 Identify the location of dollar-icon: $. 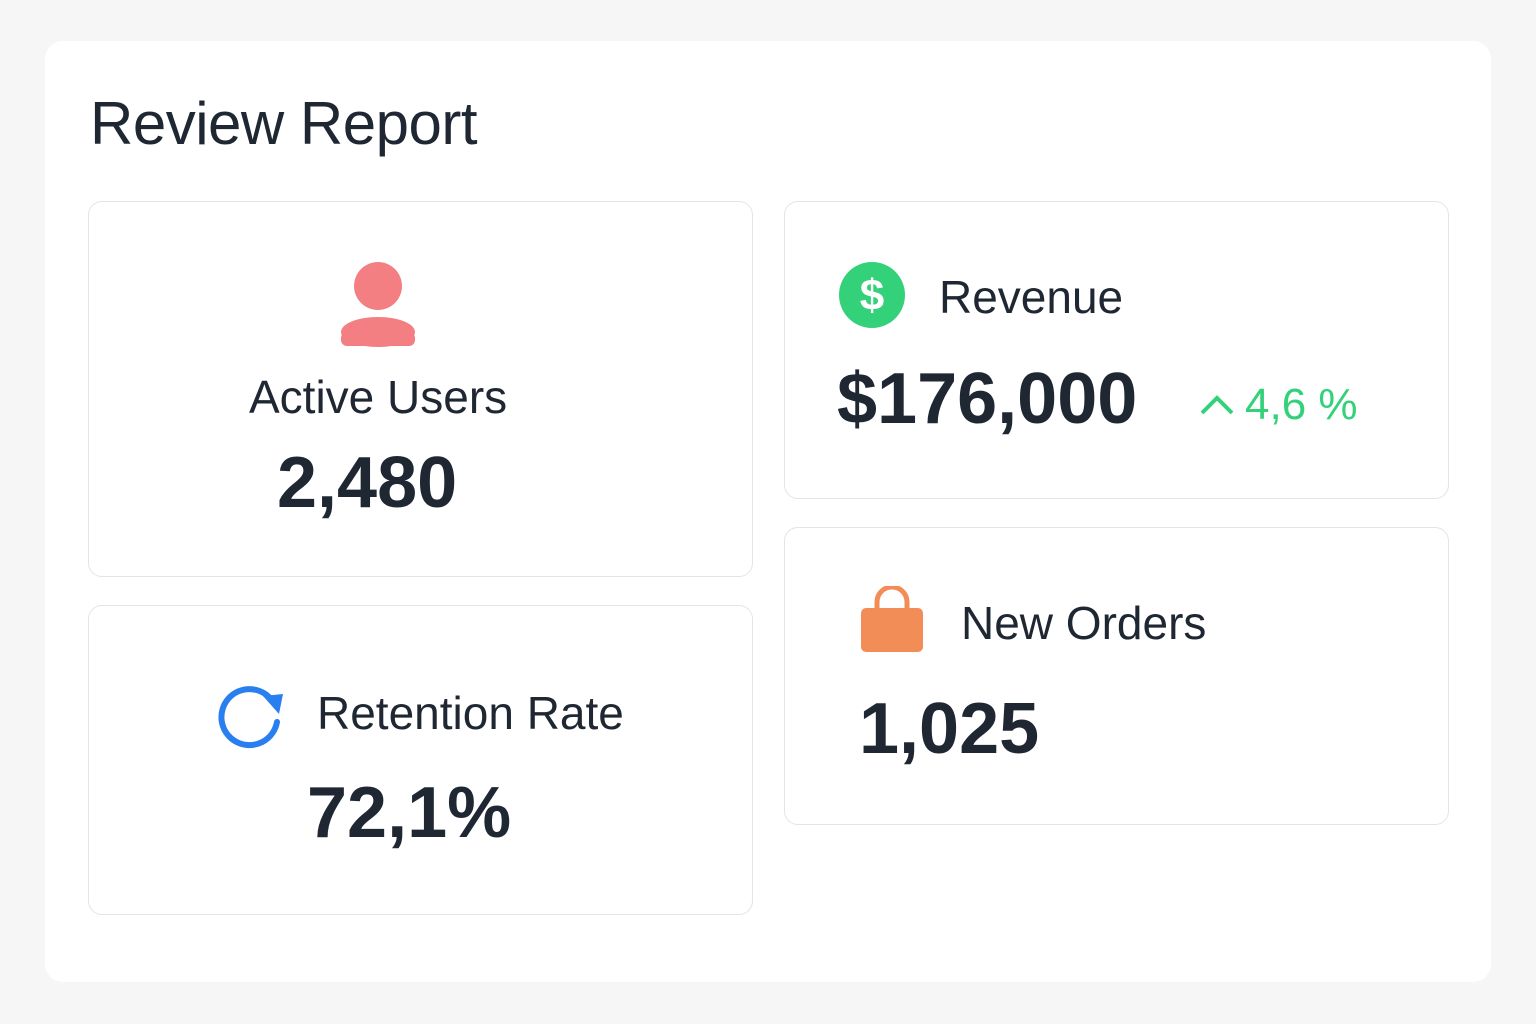
(872, 295).